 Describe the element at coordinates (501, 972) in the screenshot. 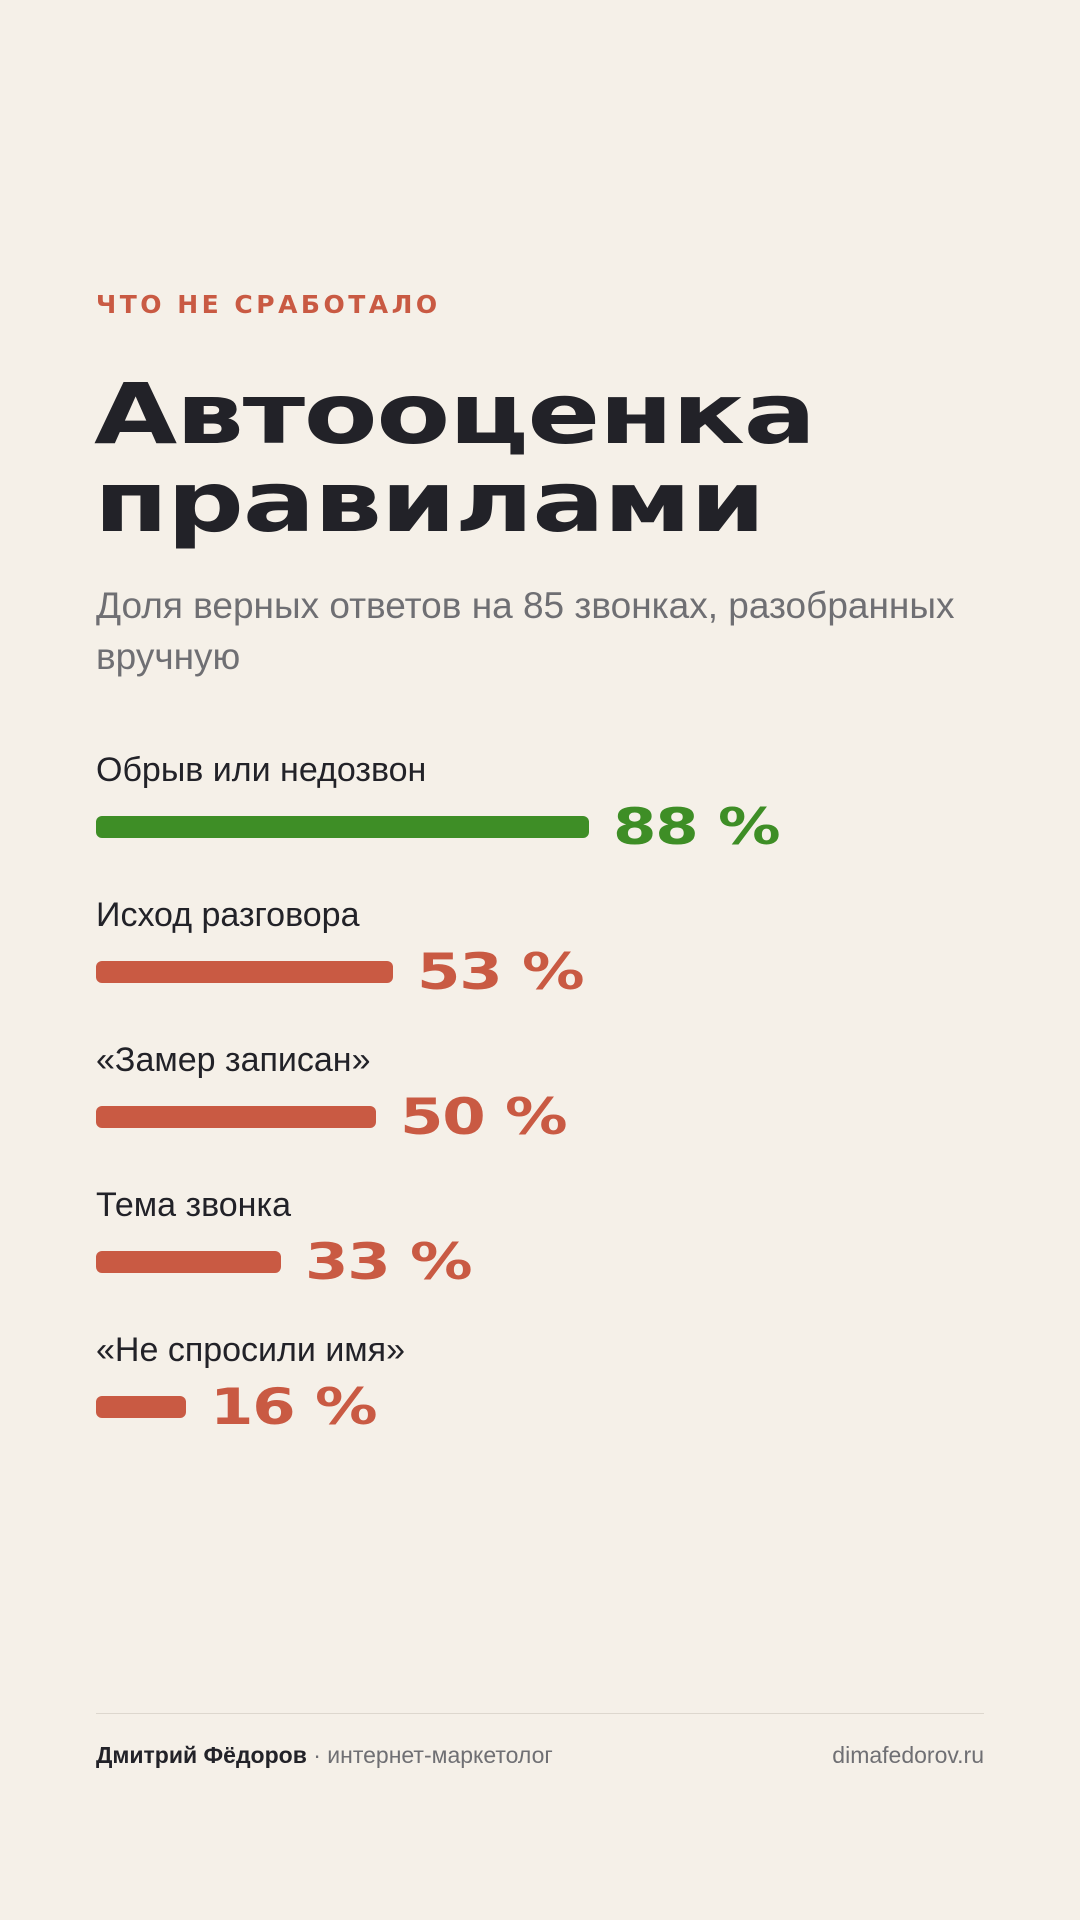

I see `bar-value-label: 53 %` at that location.